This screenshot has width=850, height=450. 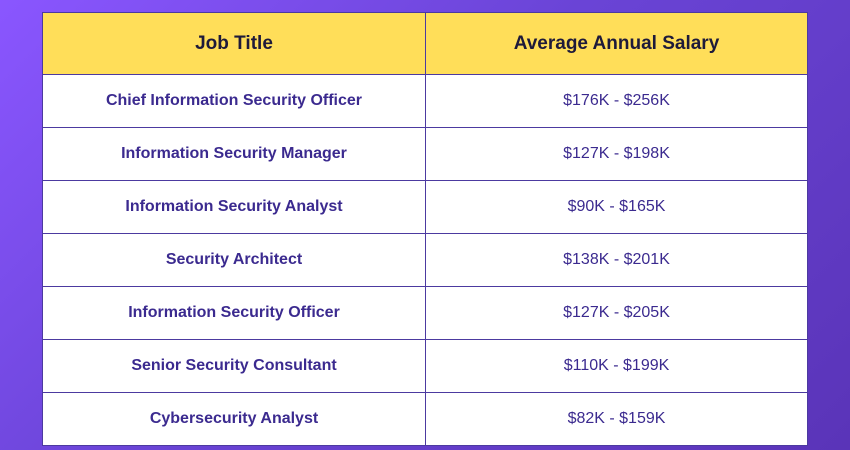 I want to click on table-row: Cybersecurity Analyst $82K - $159K, so click(x=425, y=418).